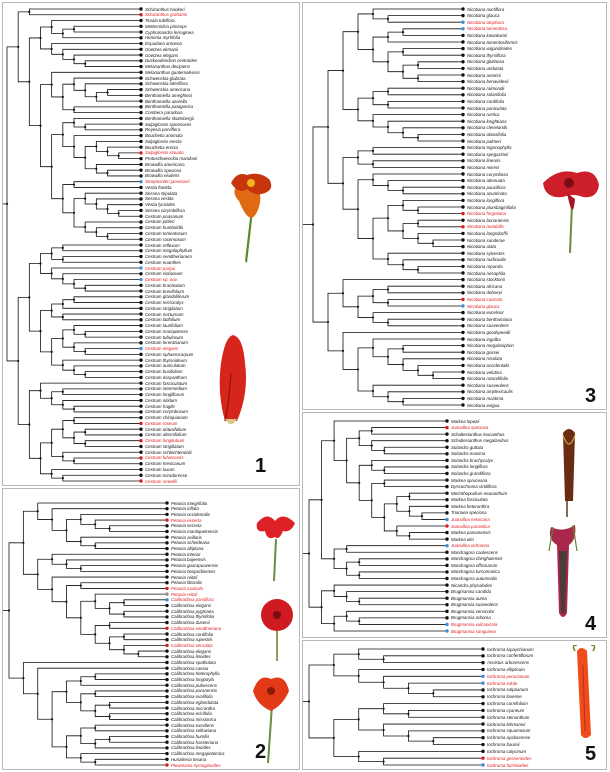 The height and width of the screenshot is (772, 610). Describe the element at coordinates (506, 669) in the screenshot. I see `taxon-label: Iochroma ellipticum` at that location.